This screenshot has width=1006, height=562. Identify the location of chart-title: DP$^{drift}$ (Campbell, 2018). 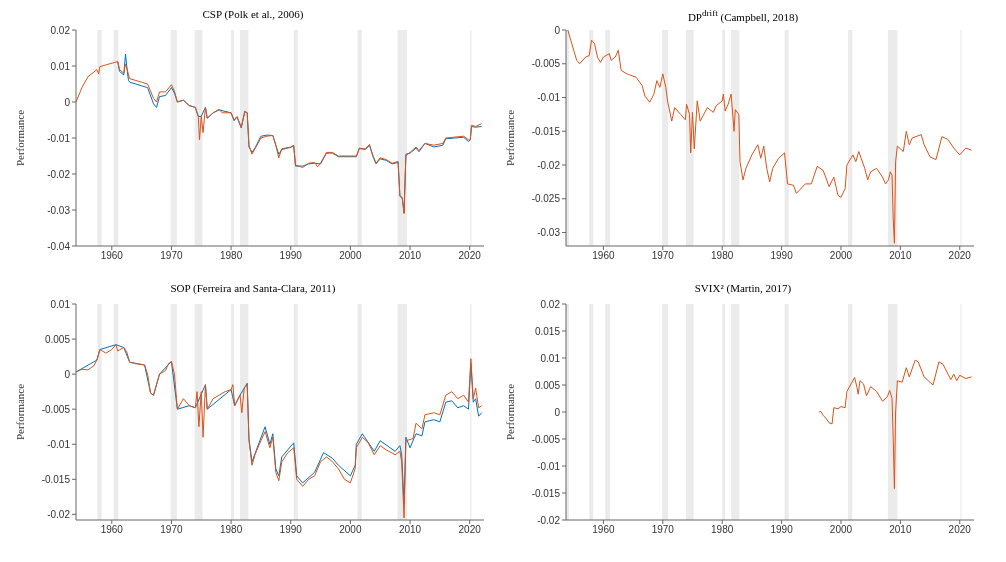
(743, 16).